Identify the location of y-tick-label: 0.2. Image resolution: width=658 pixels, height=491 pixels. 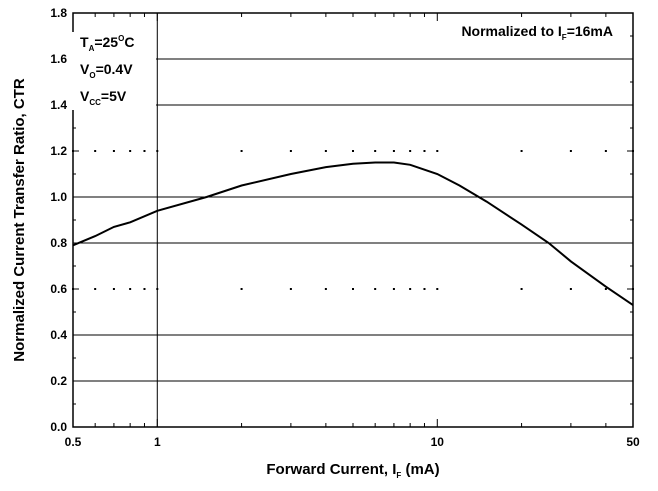
(58, 381).